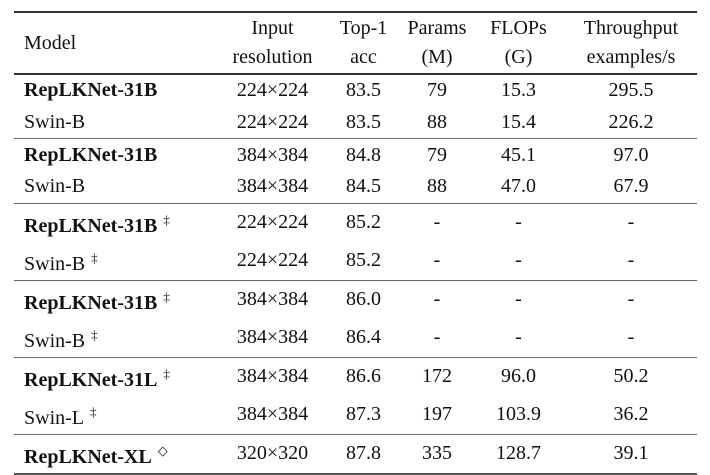  What do you see at coordinates (117, 338) in the screenshot?
I see `cell-model: Swin-B ‡` at bounding box center [117, 338].